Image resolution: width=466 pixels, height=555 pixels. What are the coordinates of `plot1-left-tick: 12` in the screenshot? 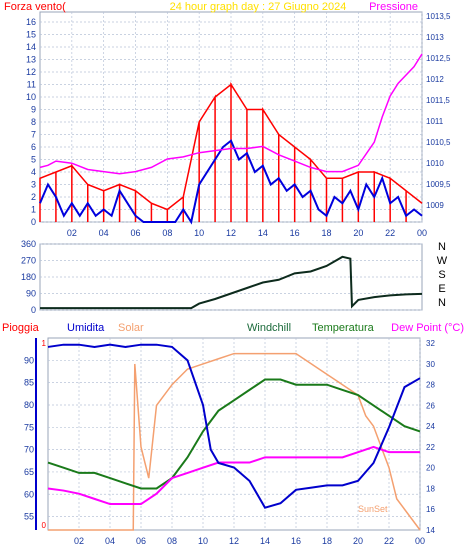 It's located at (31, 72).